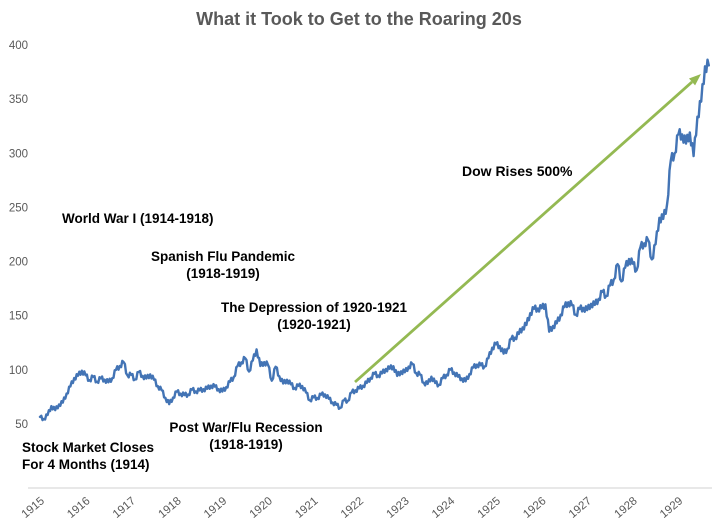 Image resolution: width=718 pixels, height=527 pixels. I want to click on annotation-world-war-1: World War I (1914-1918), so click(138, 218).